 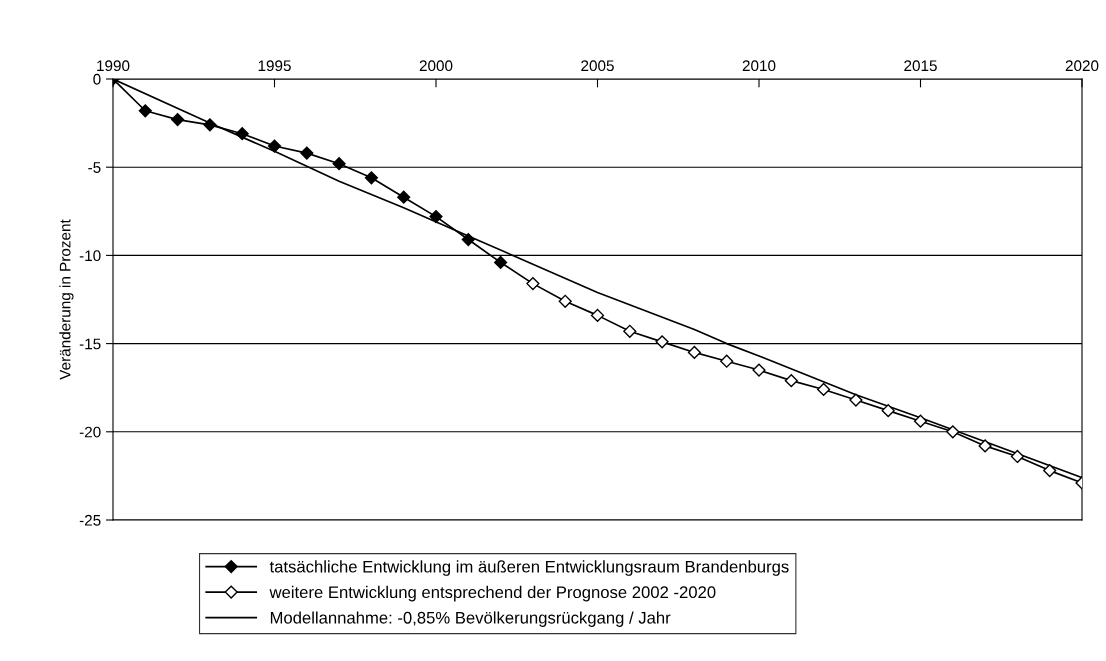 What do you see at coordinates (90, 256) in the screenshot?
I see `y-tick-label: -10` at bounding box center [90, 256].